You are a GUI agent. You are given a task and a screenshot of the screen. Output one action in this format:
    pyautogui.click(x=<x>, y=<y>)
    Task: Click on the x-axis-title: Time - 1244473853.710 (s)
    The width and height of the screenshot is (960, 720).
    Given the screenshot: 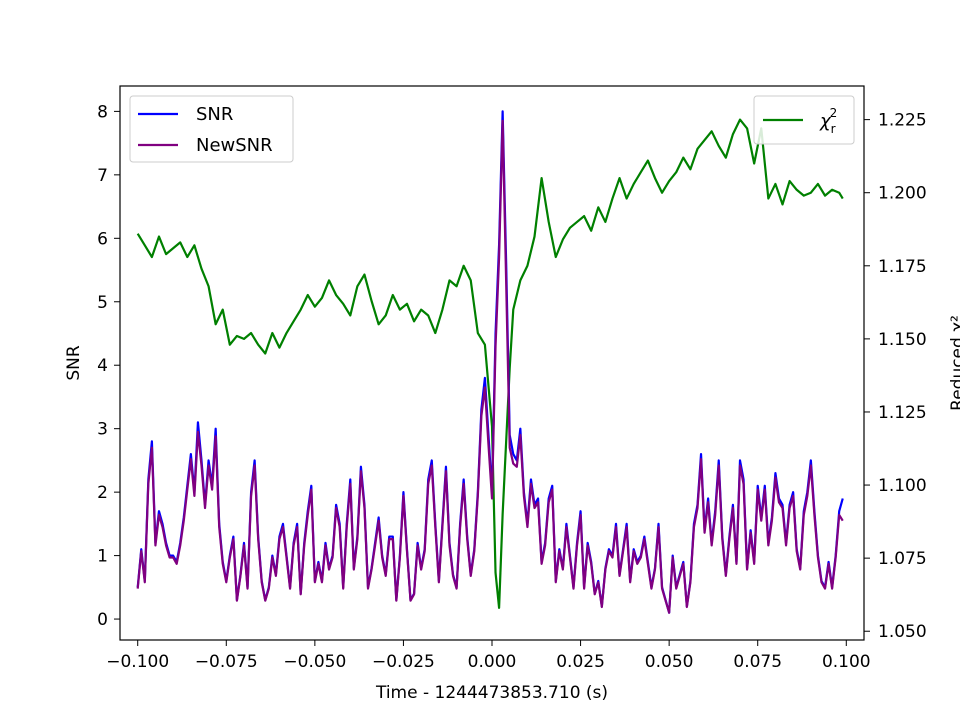 What is the action you would take?
    pyautogui.click(x=491, y=693)
    